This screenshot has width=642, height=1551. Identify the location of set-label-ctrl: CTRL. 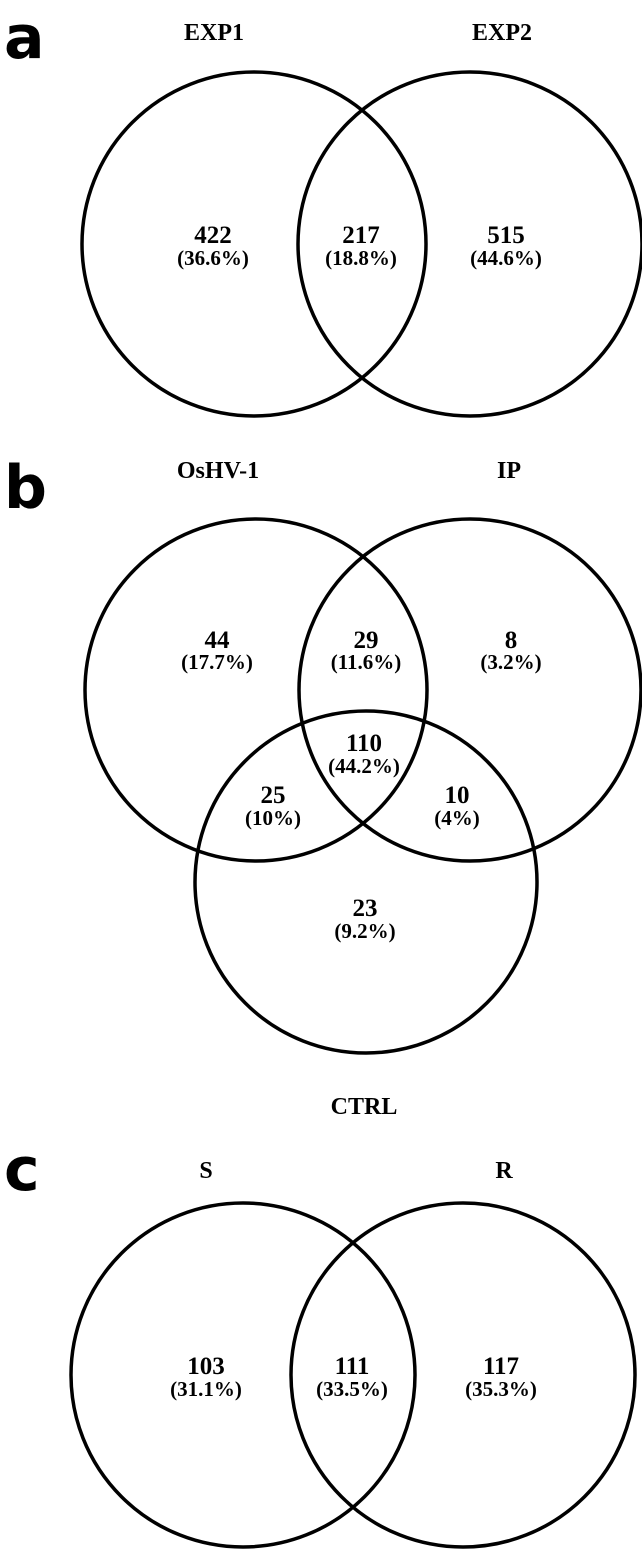
(364, 1107).